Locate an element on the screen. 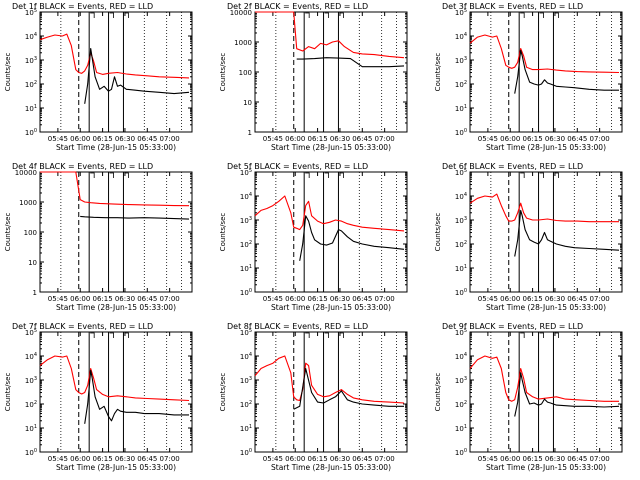 This screenshot has height=480, width=640. panel-title: Det 4f BLACK = Events, RED = LLD is located at coordinates (82, 166).